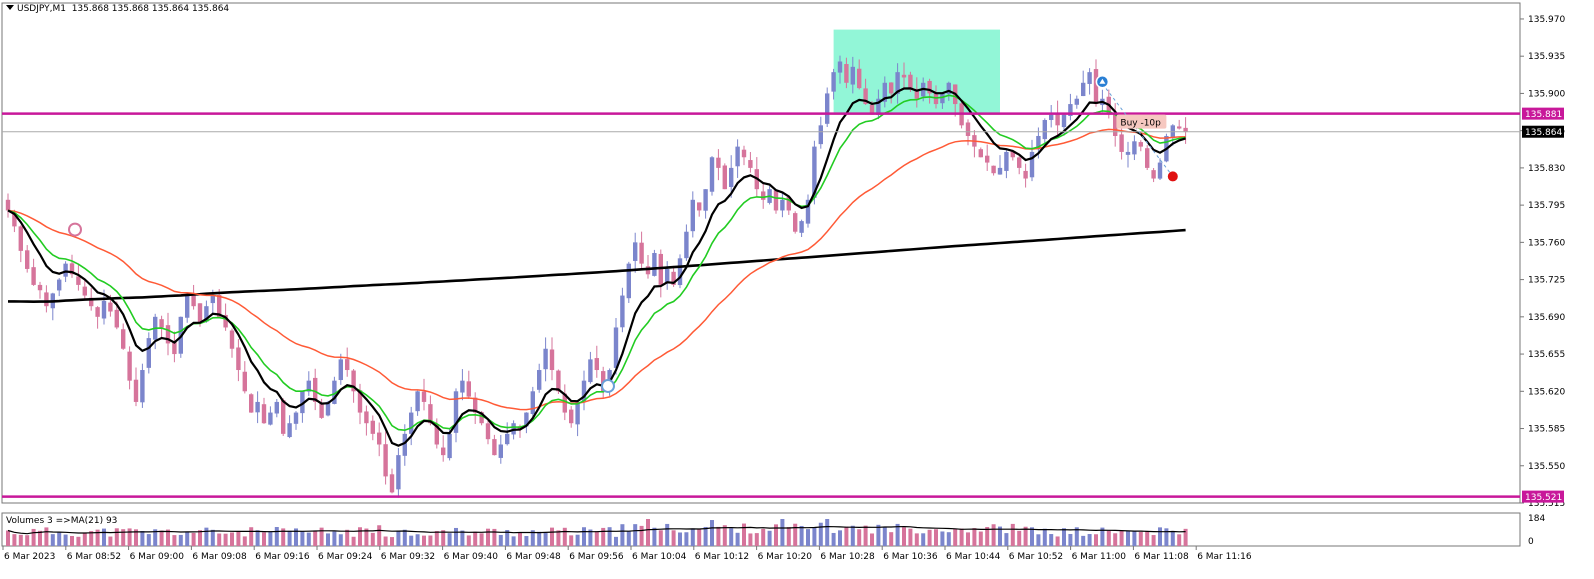  I want to click on y-tick-label: 135.655, so click(1546, 355).